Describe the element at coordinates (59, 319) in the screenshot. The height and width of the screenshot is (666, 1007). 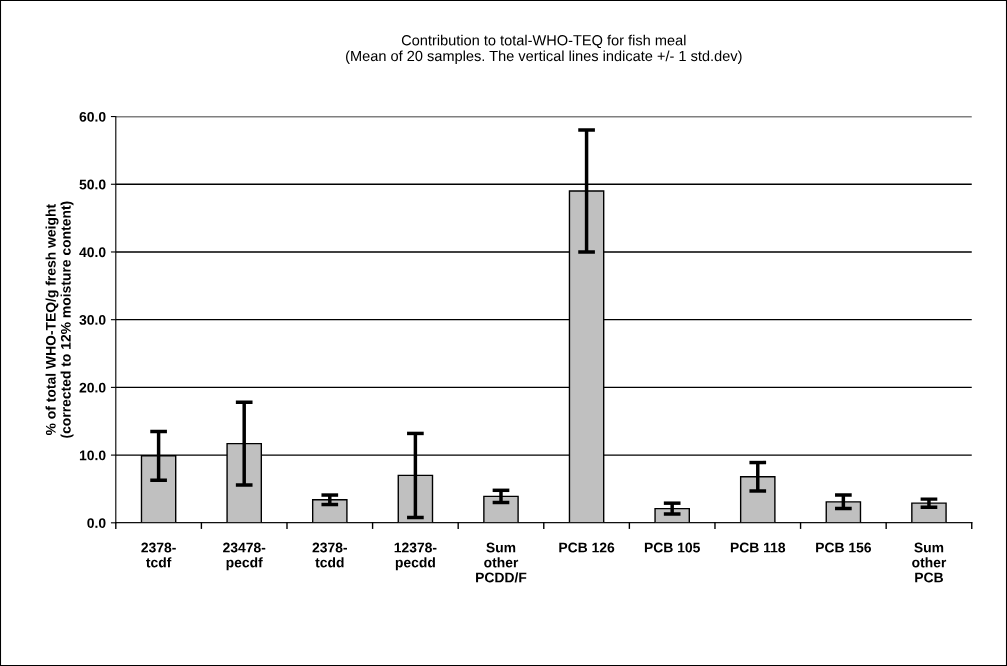
I see `y-axis-title: % of total WHO-TEQ/g fresh weight (corrected to 12% moisture content)` at that location.